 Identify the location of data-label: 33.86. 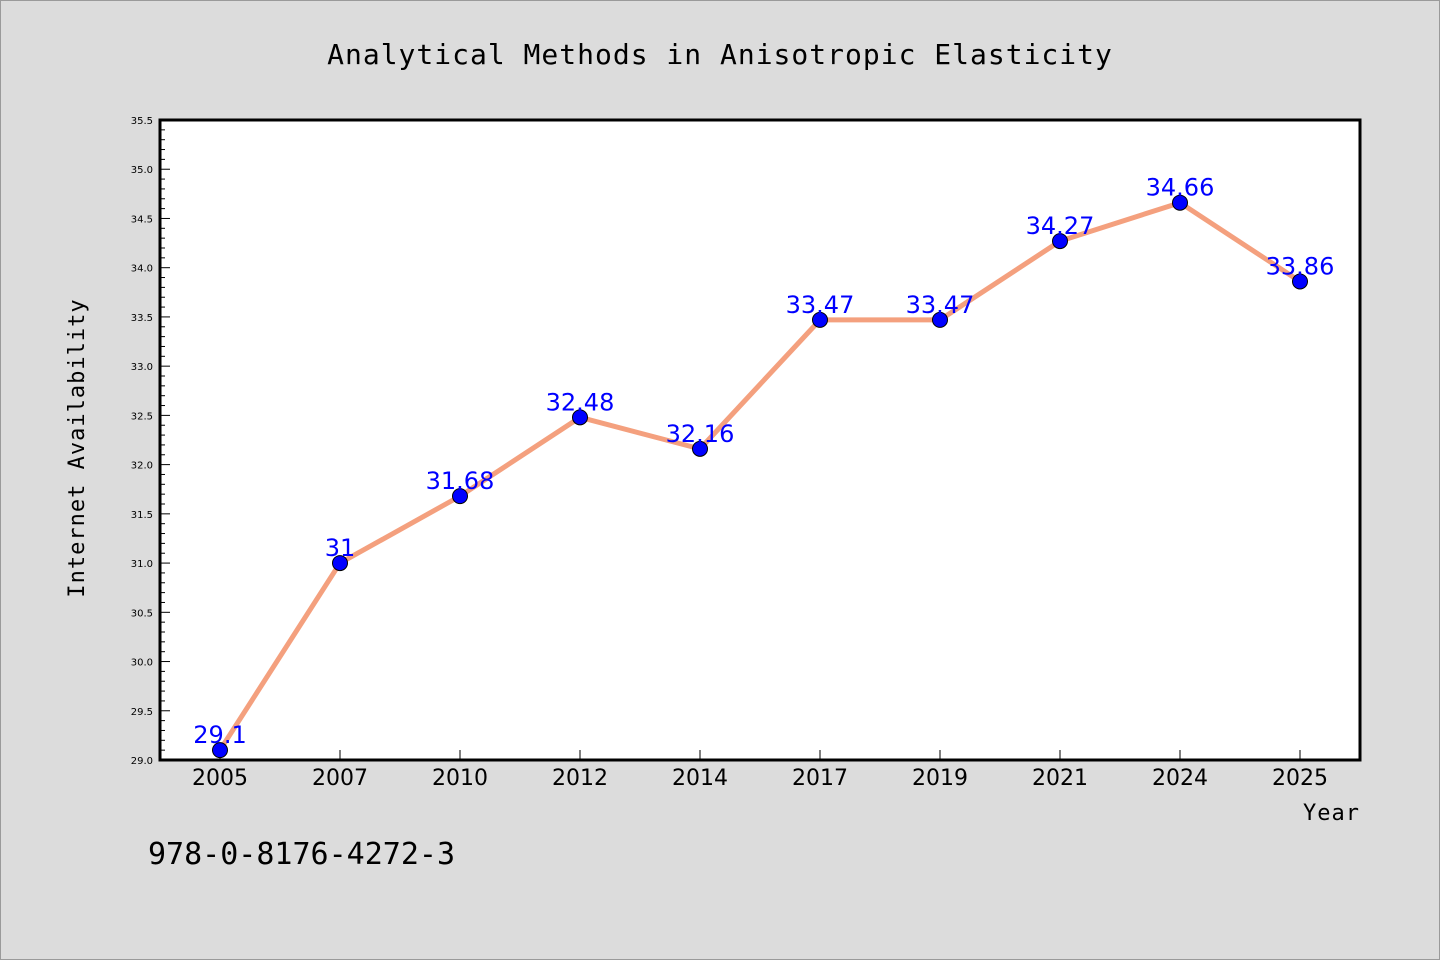
(1300, 266).